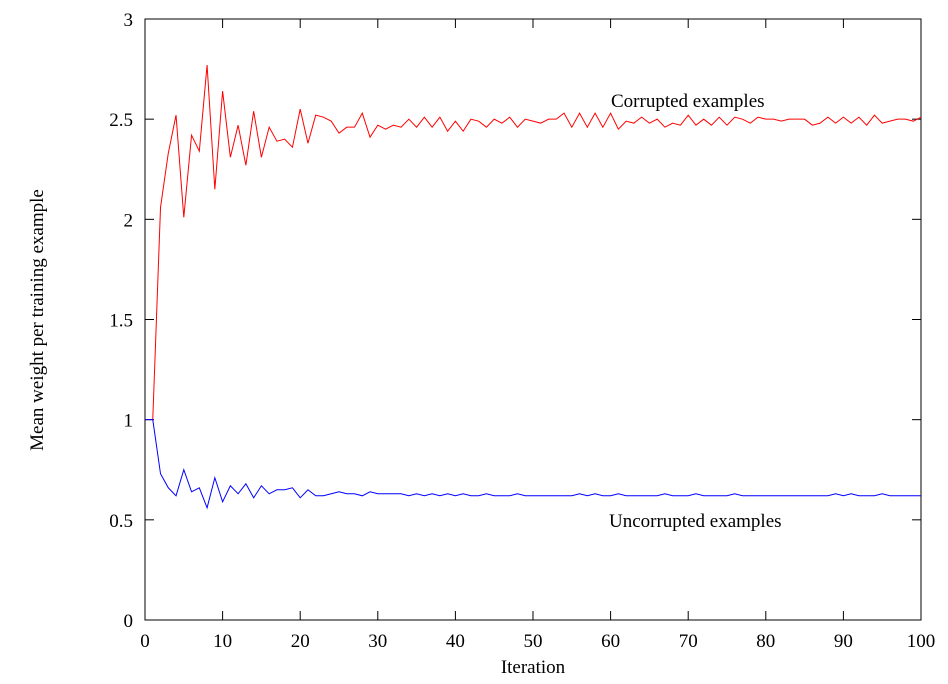 The height and width of the screenshot is (684, 948). What do you see at coordinates (129, 220) in the screenshot?
I see `y-tick-label: 2` at bounding box center [129, 220].